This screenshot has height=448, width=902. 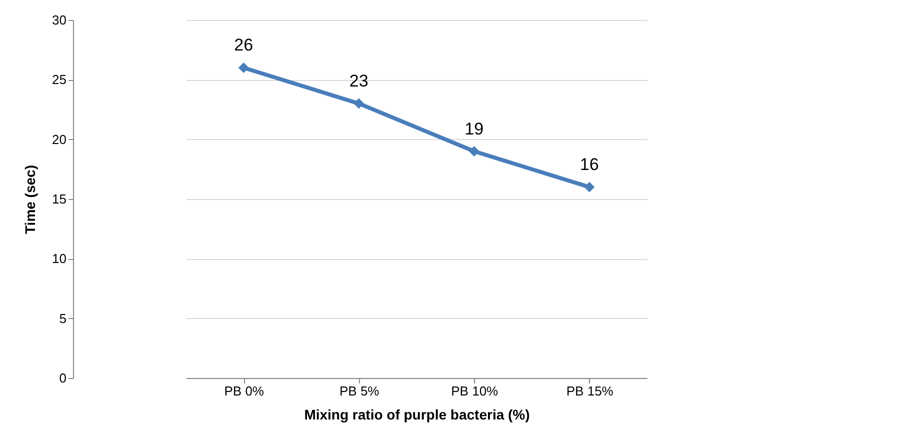 What do you see at coordinates (59, 20) in the screenshot?
I see `y-tick-label: 30` at bounding box center [59, 20].